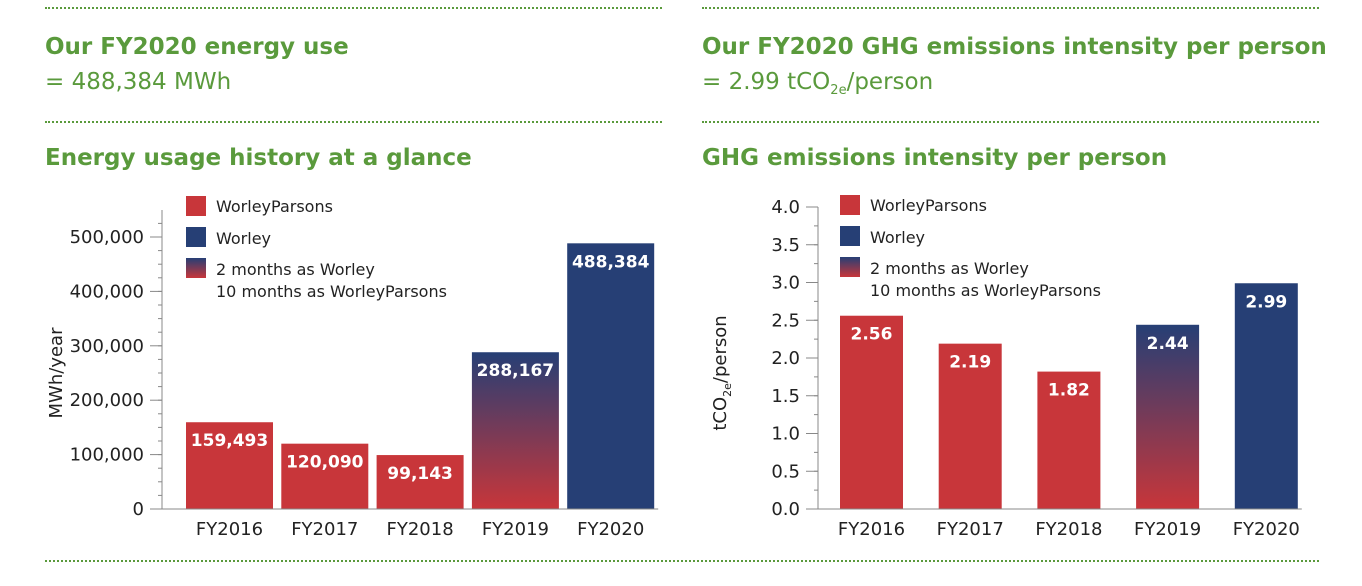 The image size is (1362, 586). Describe the element at coordinates (107, 291) in the screenshot. I see `y-tick-label: 400,000` at that location.